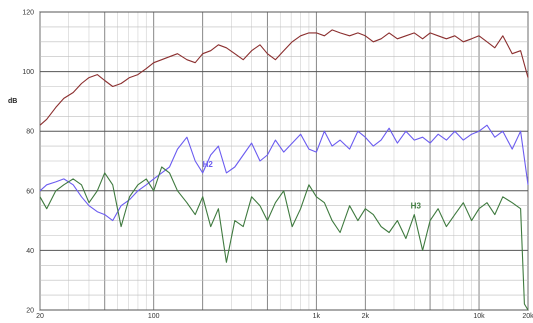 Image resolution: width=533 pixels, height=323 pixels. Describe the element at coordinates (28, 13) in the screenshot. I see `y-tick-label: 120` at that location.